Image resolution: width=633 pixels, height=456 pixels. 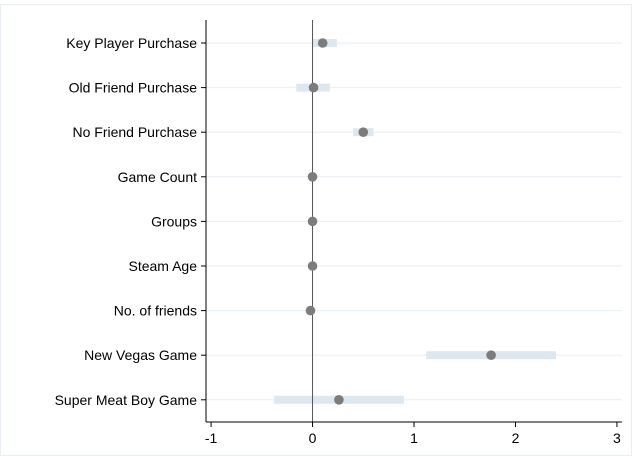 What do you see at coordinates (134, 132) in the screenshot?
I see `y-tick-label: No Friend Purchase` at bounding box center [134, 132].